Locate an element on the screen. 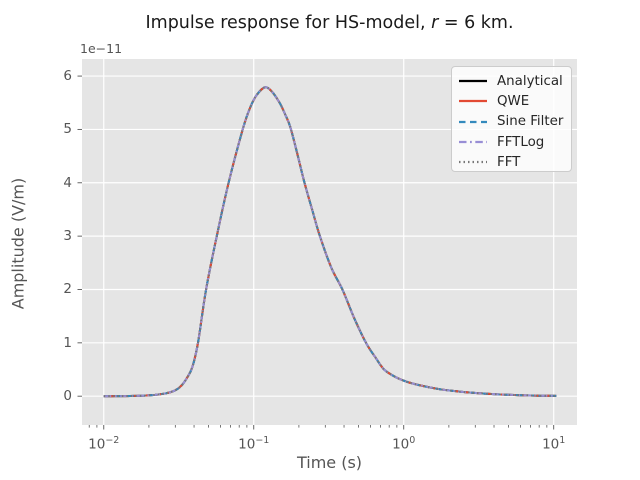  y-axis-label: Amplitude (V/m) is located at coordinates (18, 243).